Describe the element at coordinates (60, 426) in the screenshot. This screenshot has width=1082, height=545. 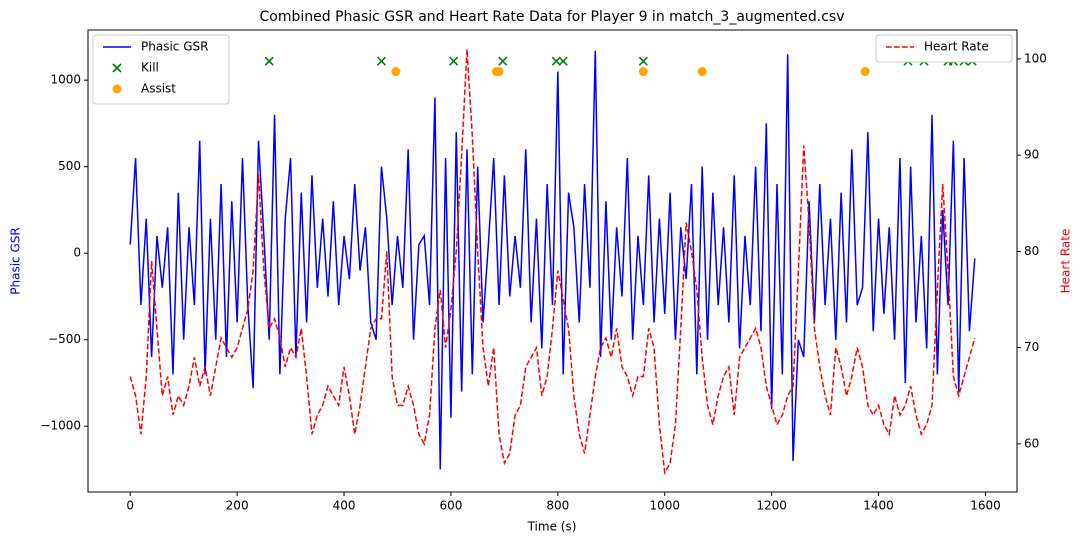
I see `y-tick-label: −1000` at that location.